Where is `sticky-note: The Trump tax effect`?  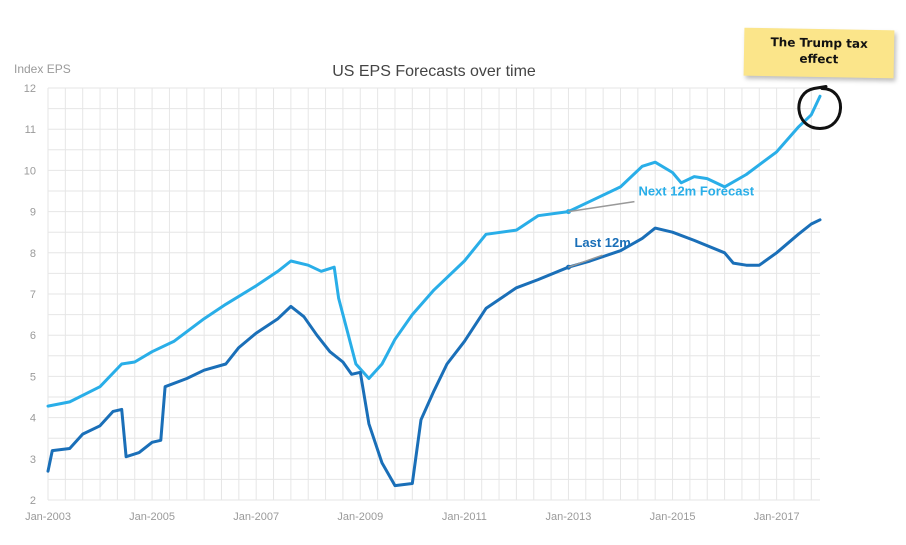 sticky-note: The Trump tax effect is located at coordinates (819, 53).